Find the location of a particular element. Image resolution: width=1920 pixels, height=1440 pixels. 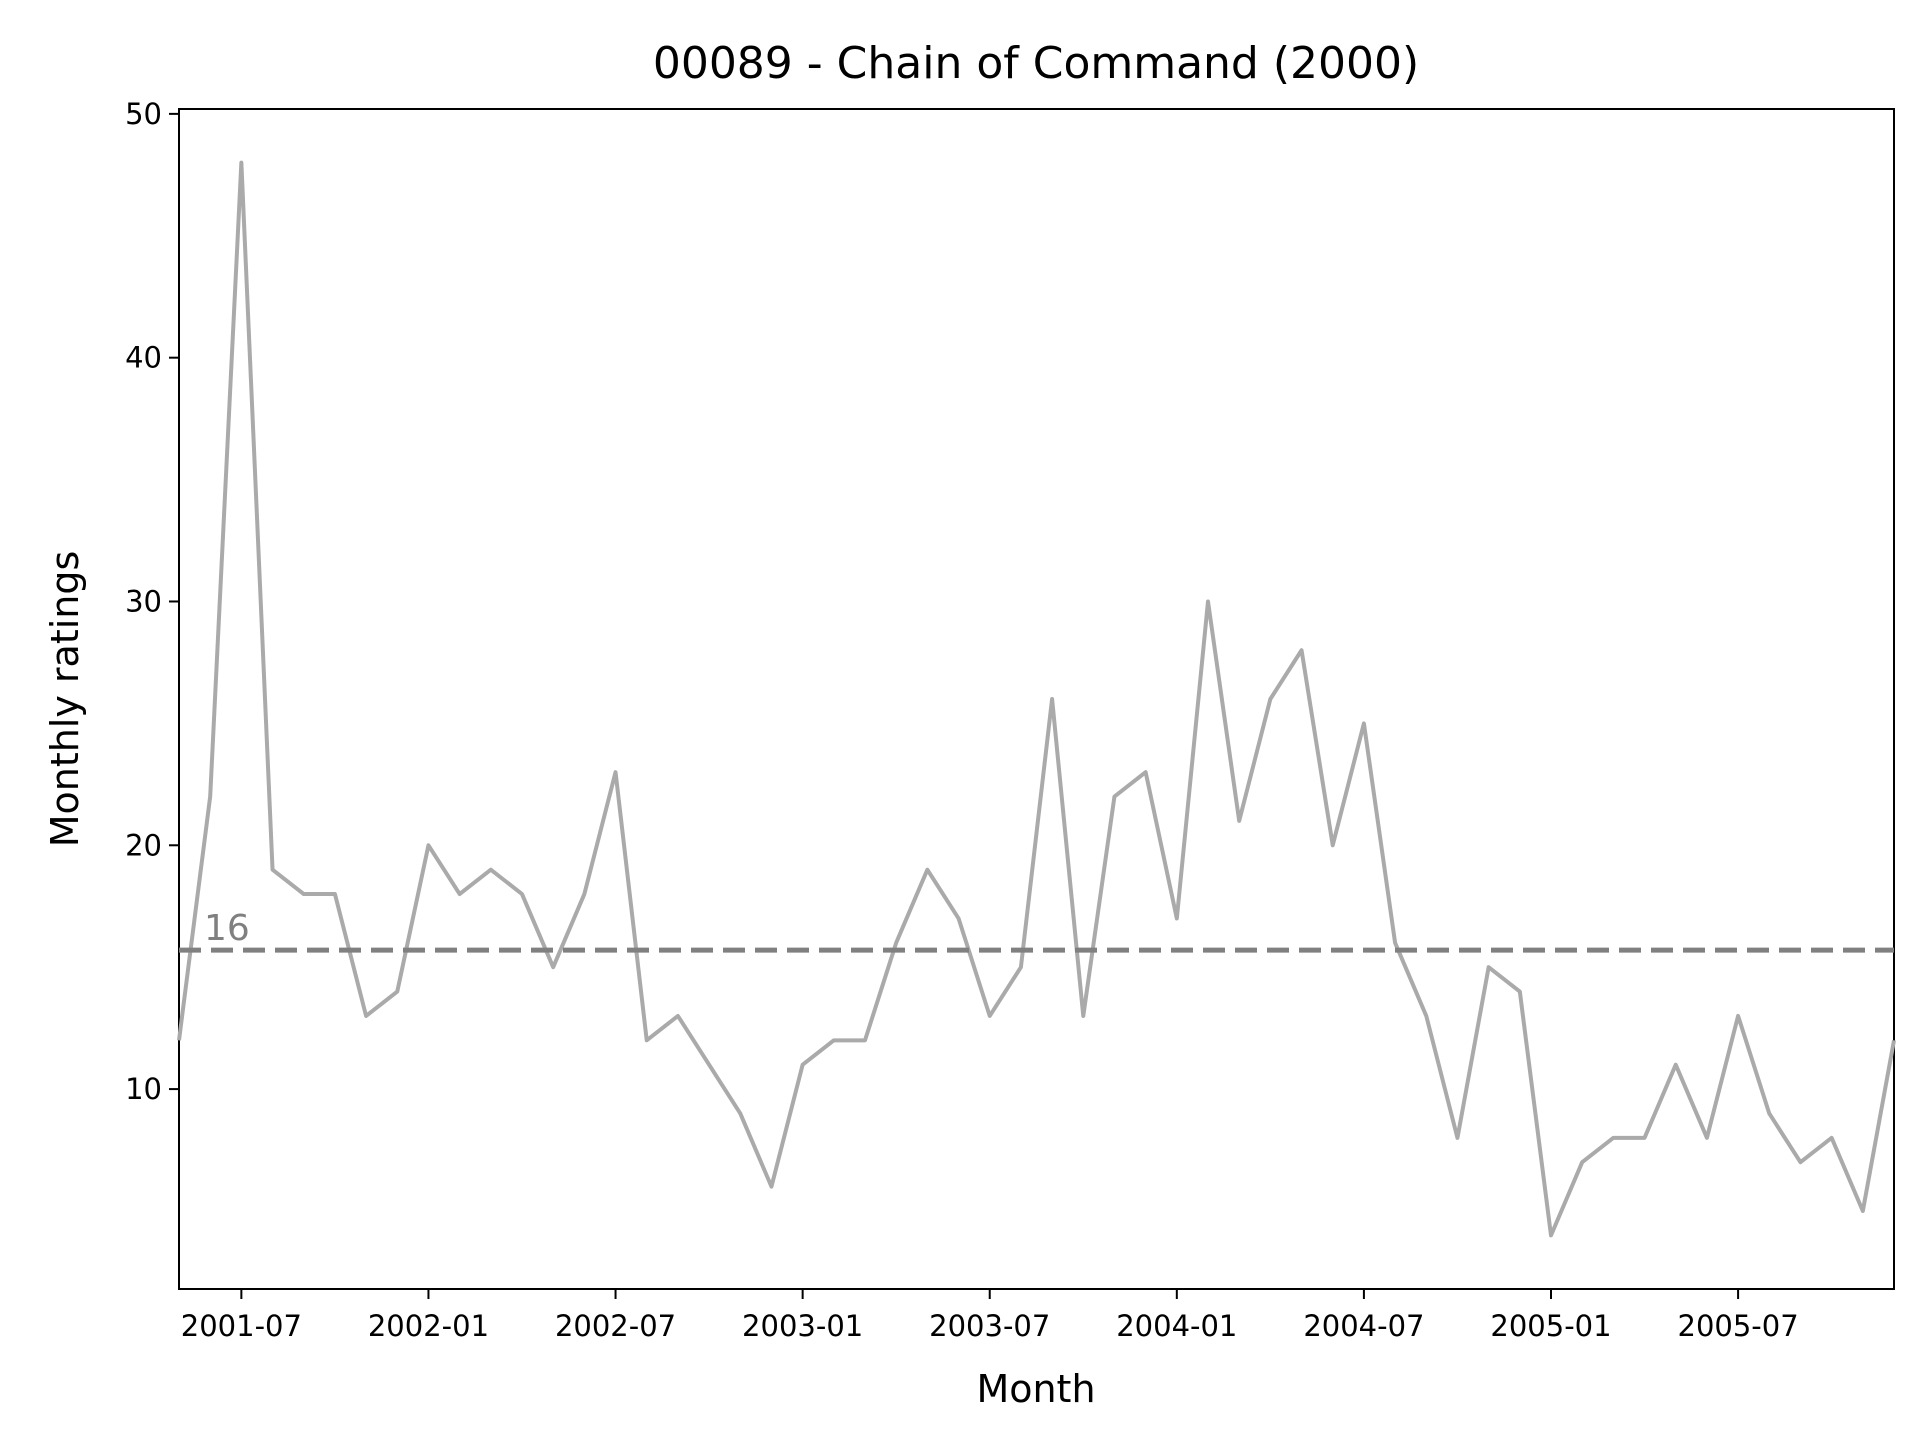

y-tick-label: 40 is located at coordinates (143, 358).